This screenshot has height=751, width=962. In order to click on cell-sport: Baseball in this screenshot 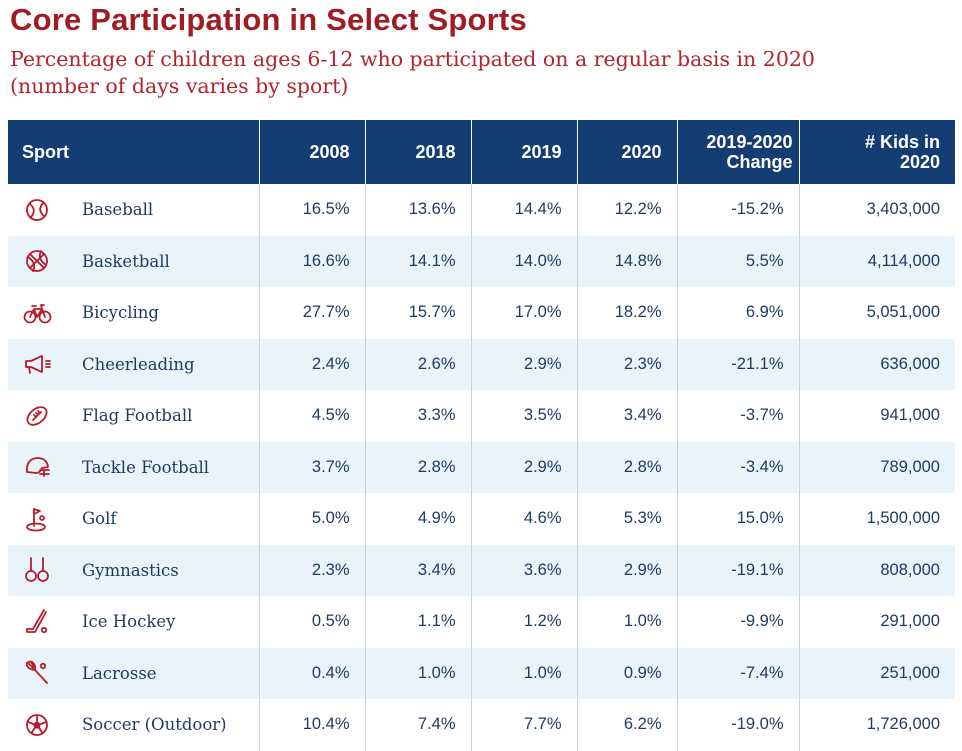, I will do `click(133, 210)`.